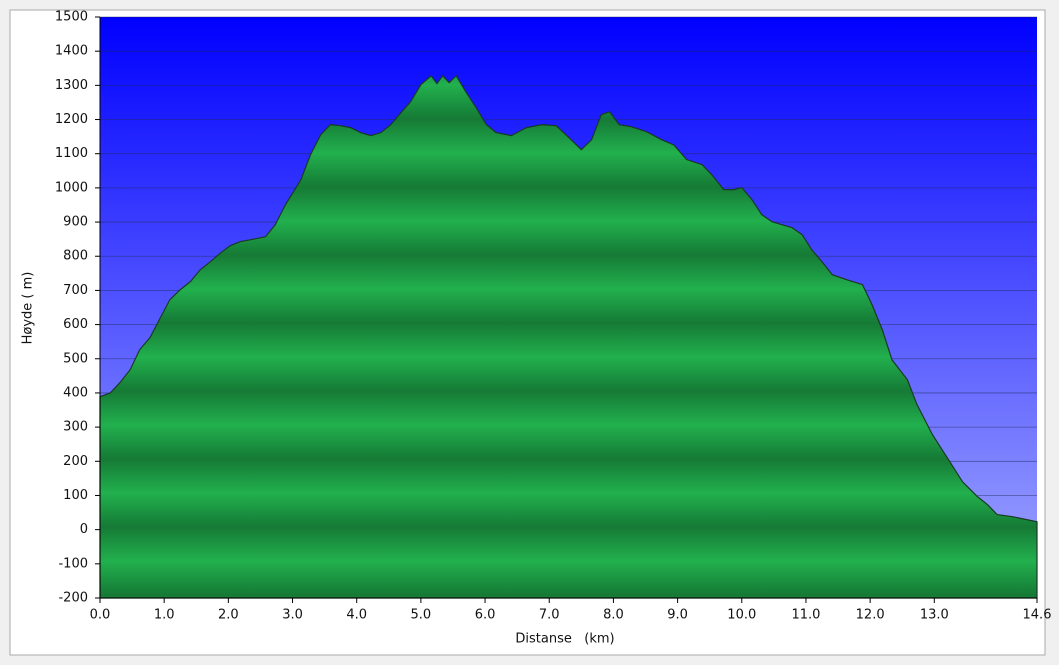  Describe the element at coordinates (485, 615) in the screenshot. I see `x-tick-label: 6.0` at that location.